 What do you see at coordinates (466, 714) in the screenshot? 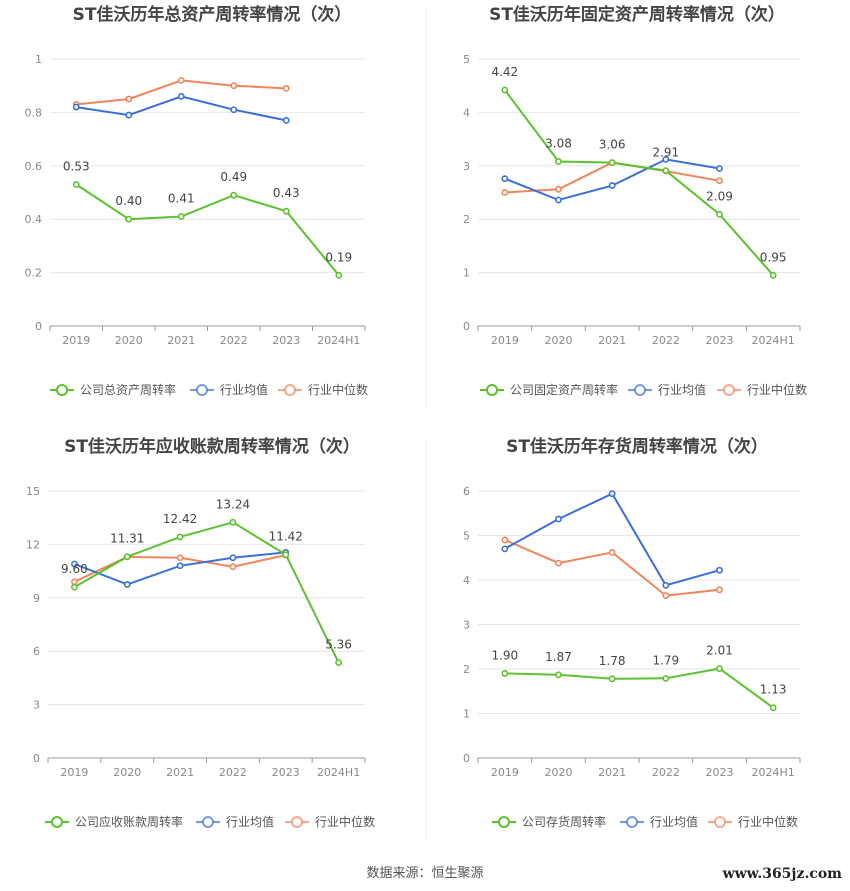
I see `y-tick-label: 1` at bounding box center [466, 714].